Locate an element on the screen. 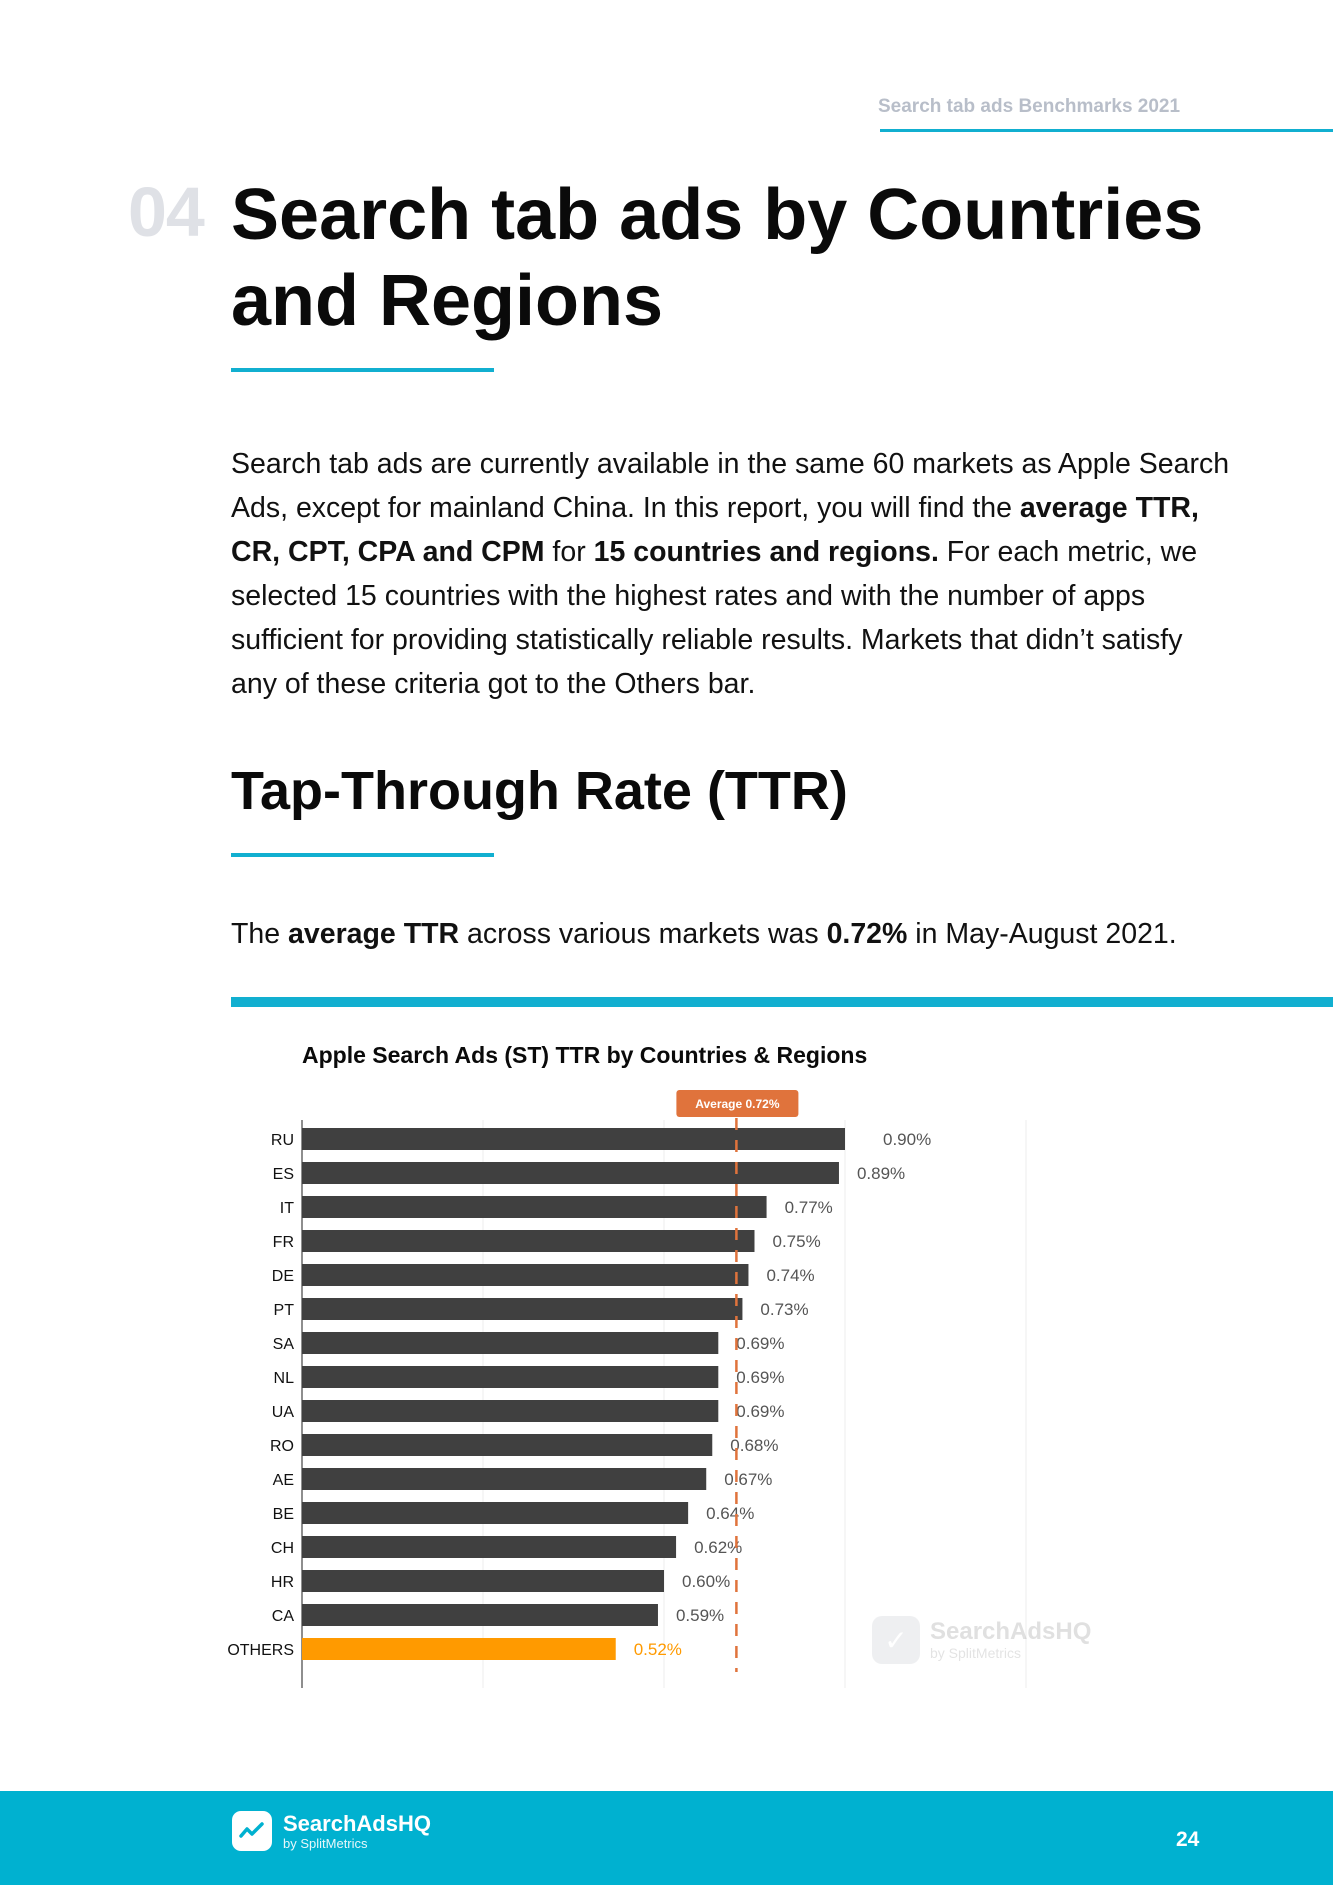  bar-fr is located at coordinates (528, 1241).